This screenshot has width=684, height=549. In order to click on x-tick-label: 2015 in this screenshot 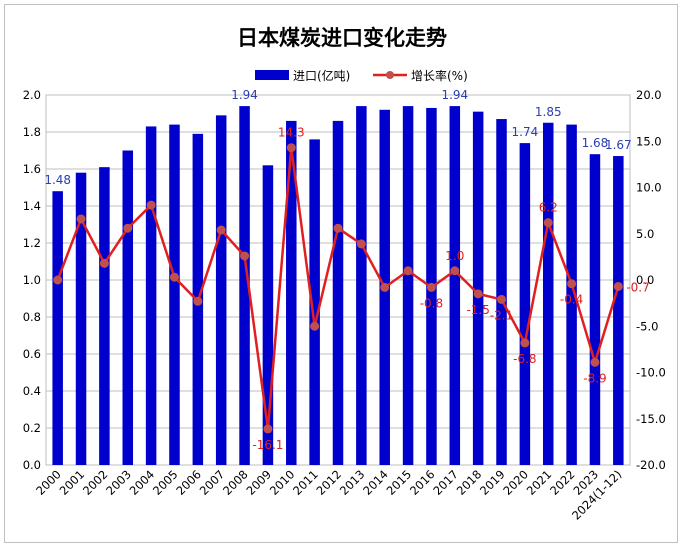, I will do `click(399, 482)`.